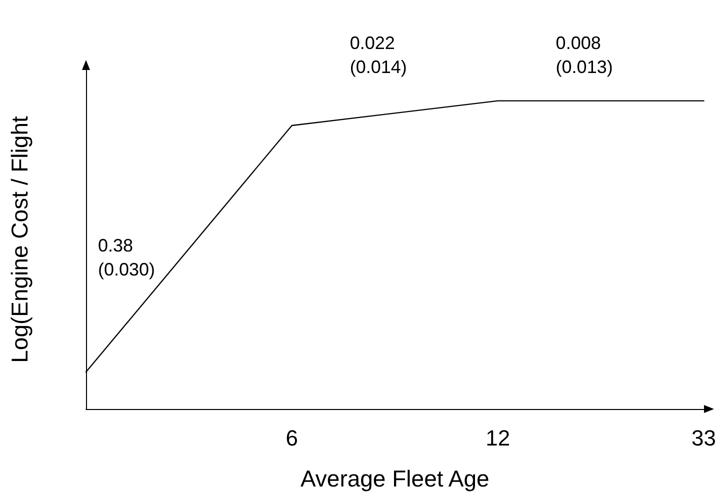  What do you see at coordinates (704, 438) in the screenshot?
I see `x-tick-label: 33` at bounding box center [704, 438].